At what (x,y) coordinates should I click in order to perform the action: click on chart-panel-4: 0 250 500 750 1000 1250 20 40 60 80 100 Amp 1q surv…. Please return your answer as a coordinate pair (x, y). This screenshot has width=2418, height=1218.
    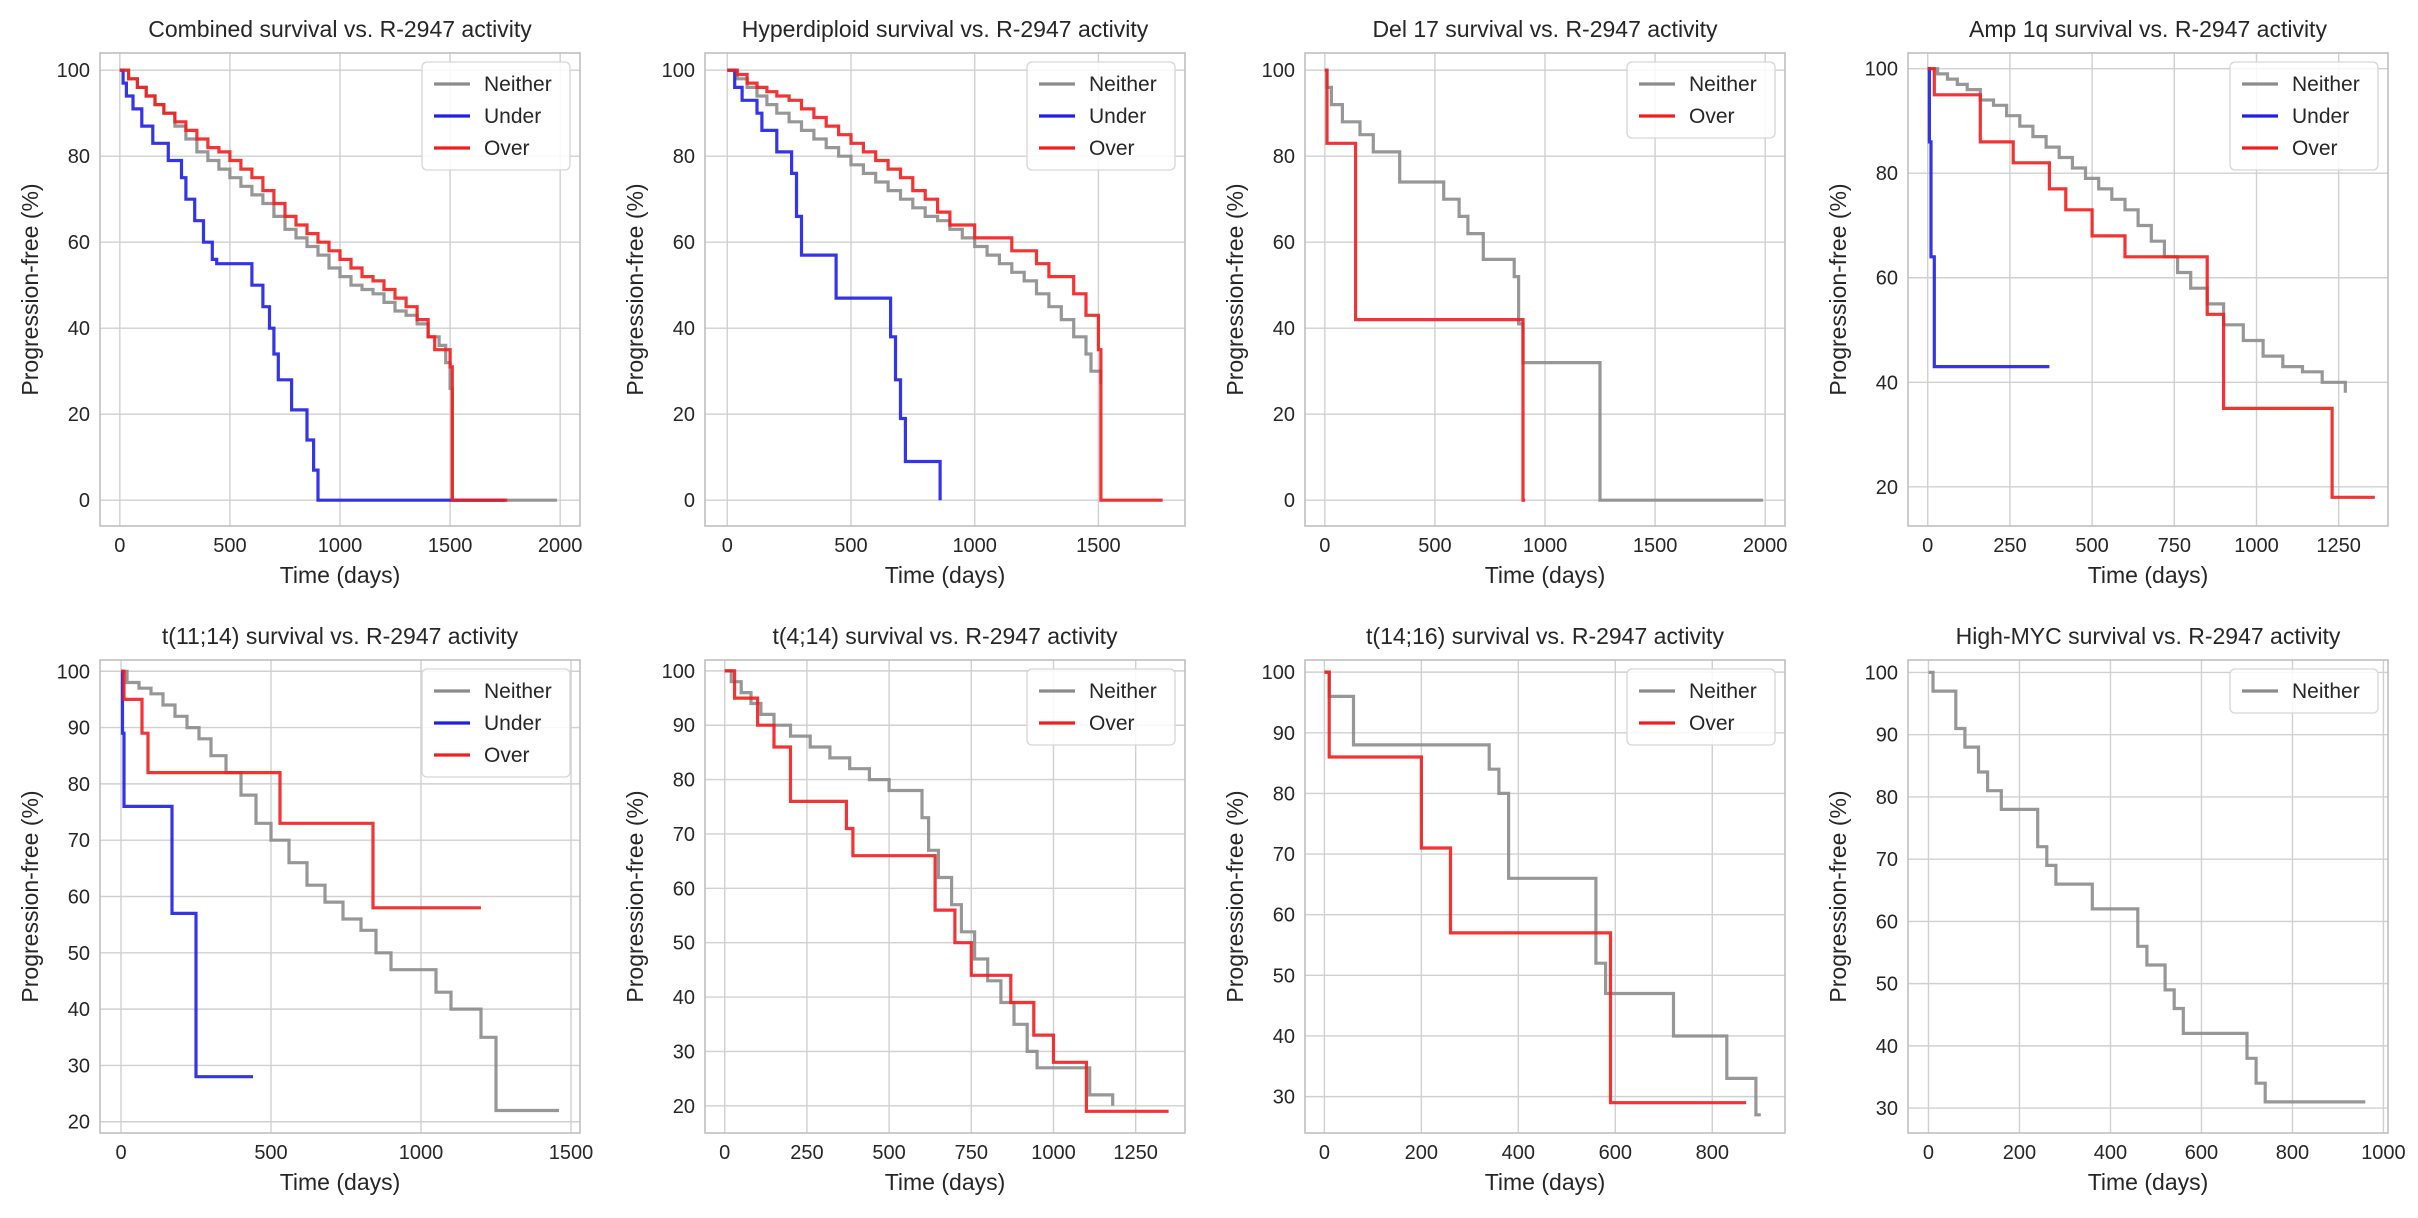
    Looking at the image, I should click on (2107, 302).